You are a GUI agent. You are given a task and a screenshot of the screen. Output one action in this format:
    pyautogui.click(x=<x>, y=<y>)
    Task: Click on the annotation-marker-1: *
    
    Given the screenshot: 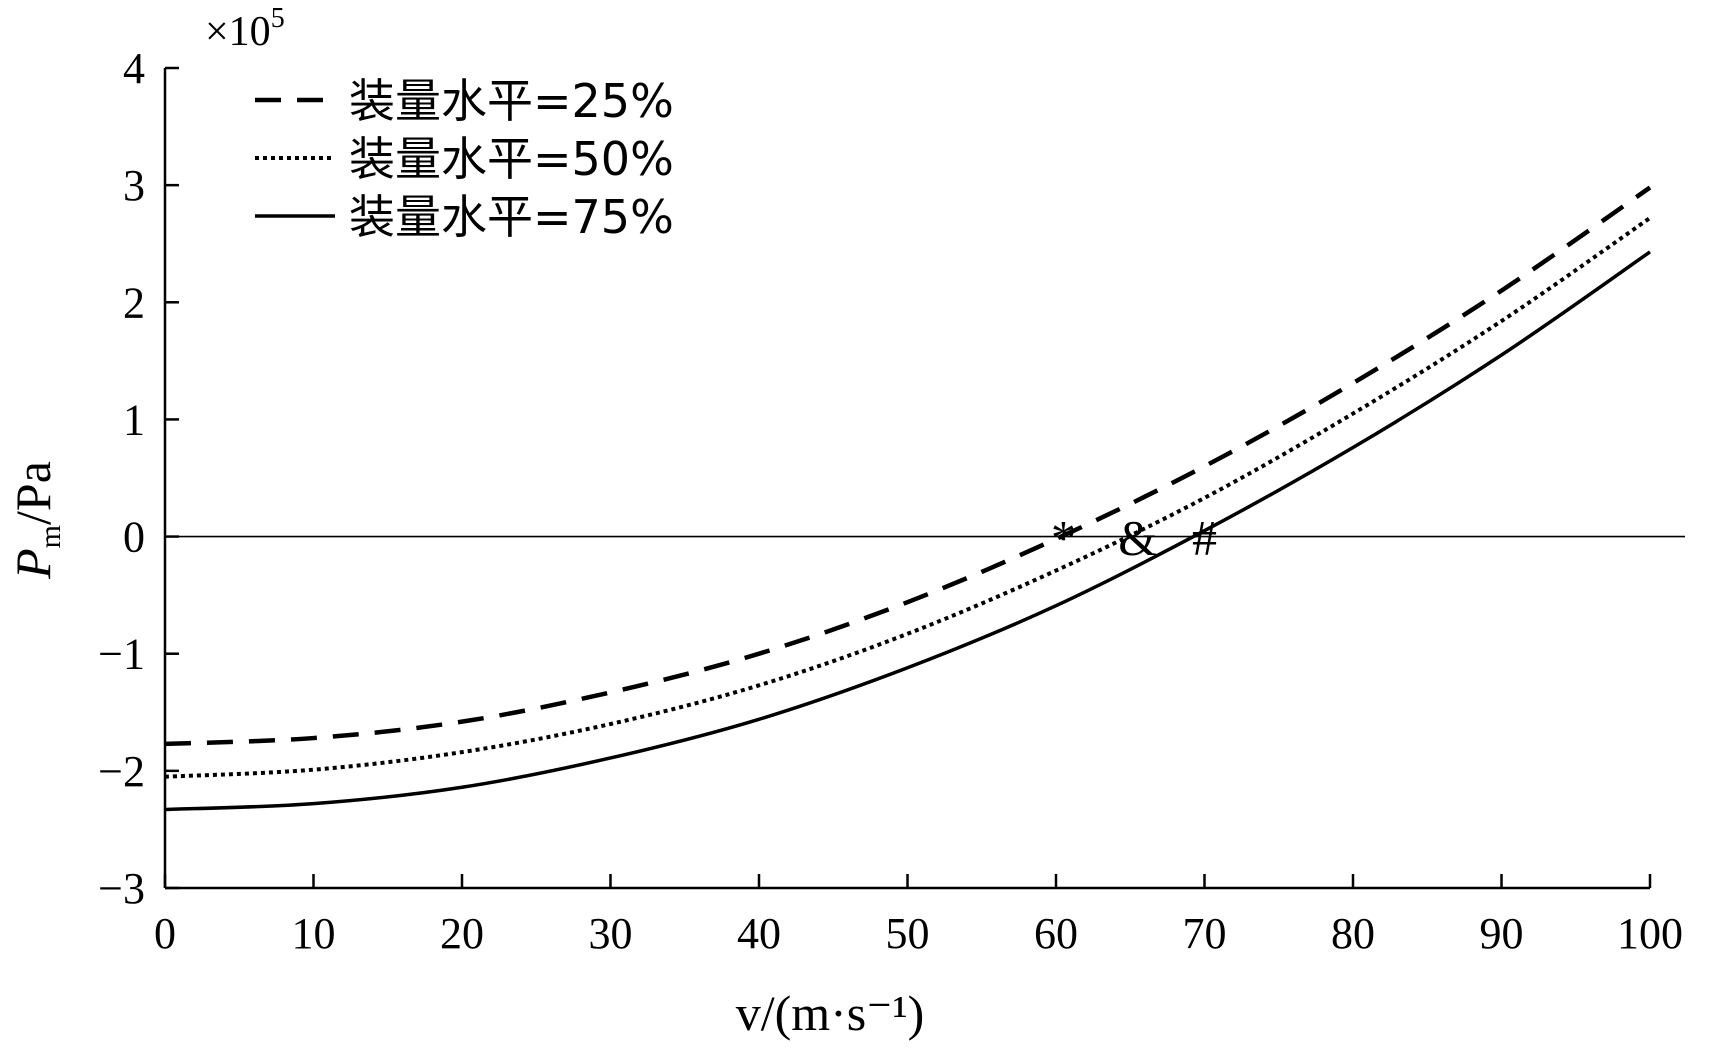 What is the action you would take?
    pyautogui.click(x=1063, y=538)
    